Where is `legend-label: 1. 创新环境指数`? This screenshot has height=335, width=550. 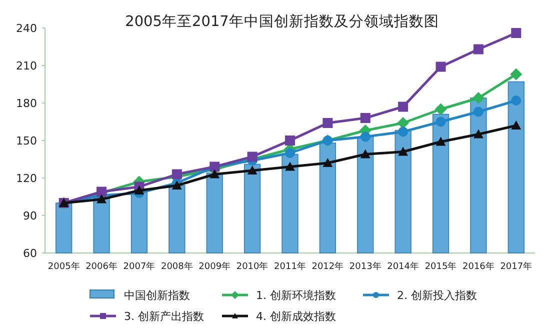
legend-label: 1. 创新环境指数 is located at coordinates (296, 295).